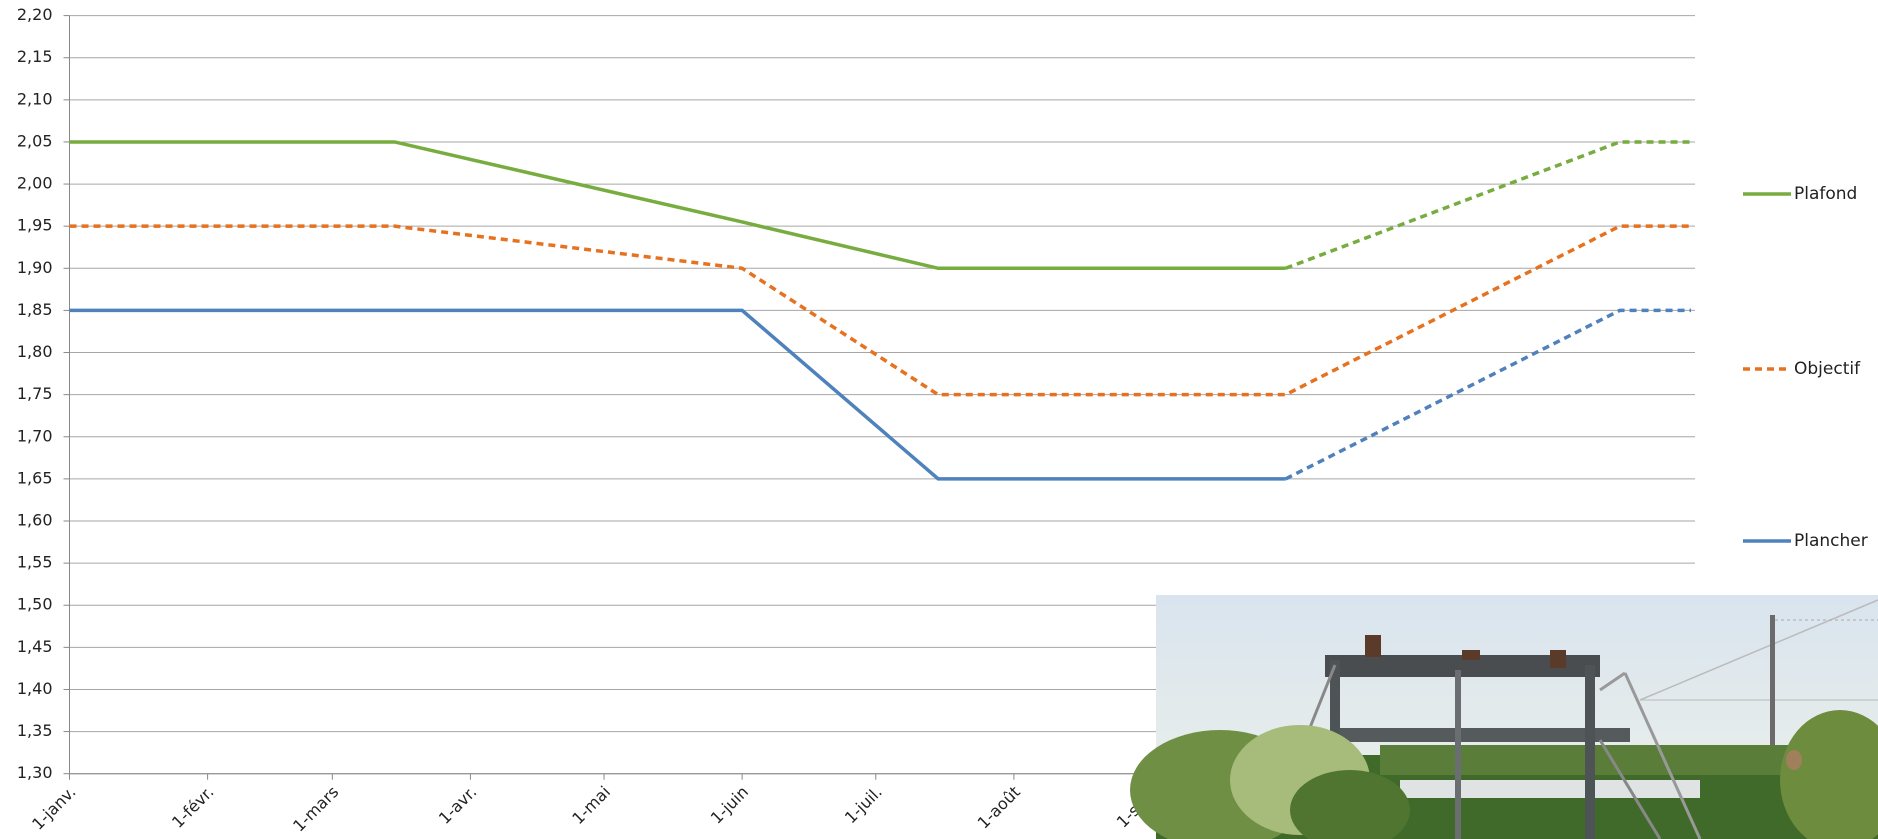  I want to click on y-tick-label: 1,90, so click(35, 267).